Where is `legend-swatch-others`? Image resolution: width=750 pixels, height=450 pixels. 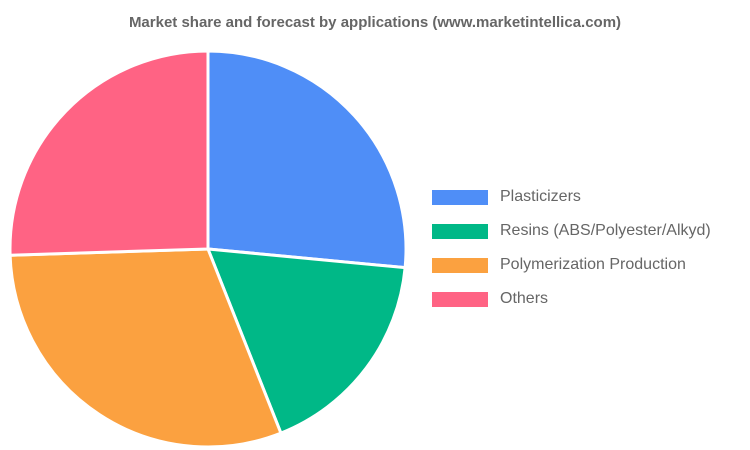 legend-swatch-others is located at coordinates (460, 299).